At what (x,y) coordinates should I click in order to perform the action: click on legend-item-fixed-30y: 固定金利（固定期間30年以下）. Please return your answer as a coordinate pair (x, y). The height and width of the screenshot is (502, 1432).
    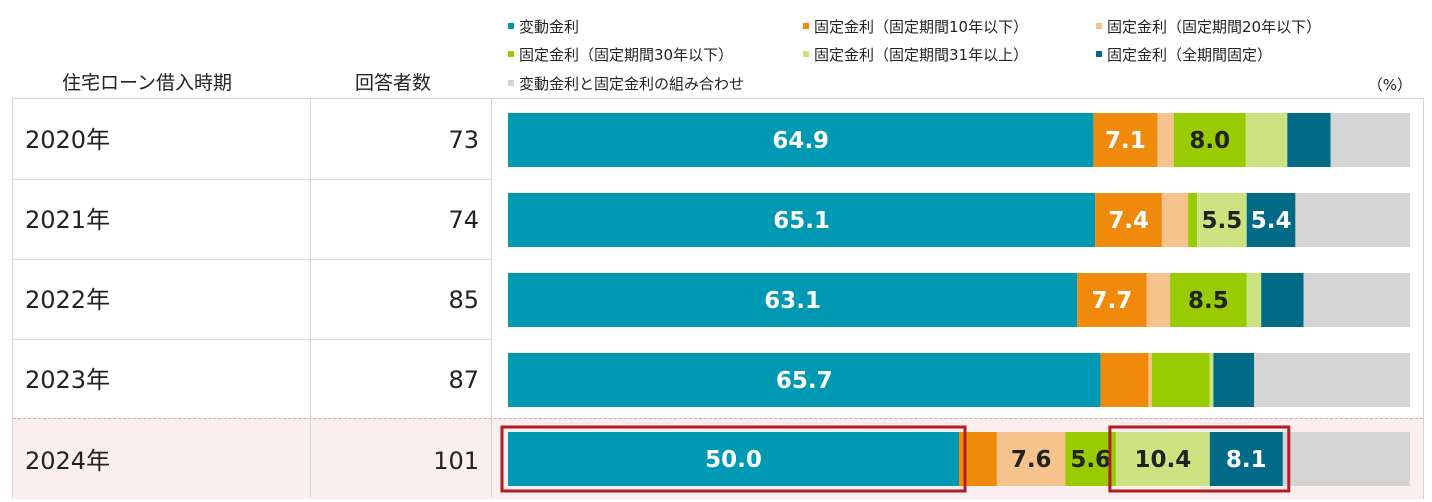
    Looking at the image, I should click on (620, 55).